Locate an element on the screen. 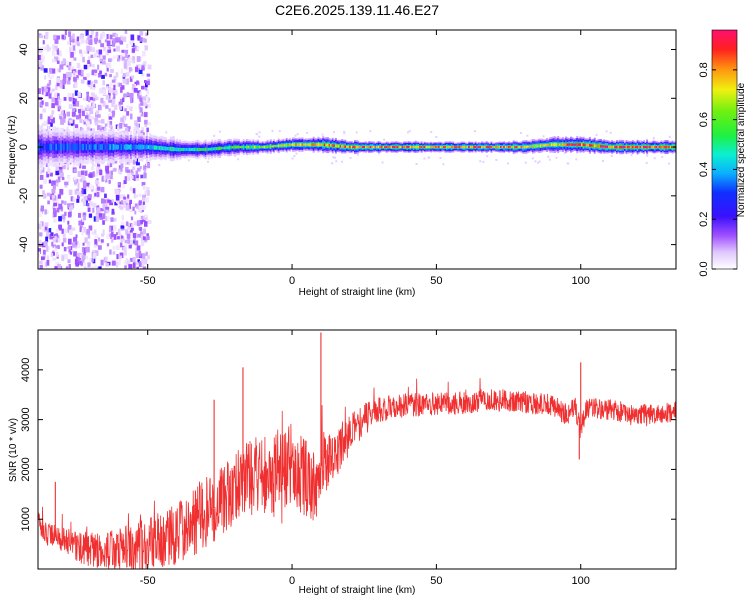 The image size is (750, 600). x-tick-label: 50 is located at coordinates (436, 581).